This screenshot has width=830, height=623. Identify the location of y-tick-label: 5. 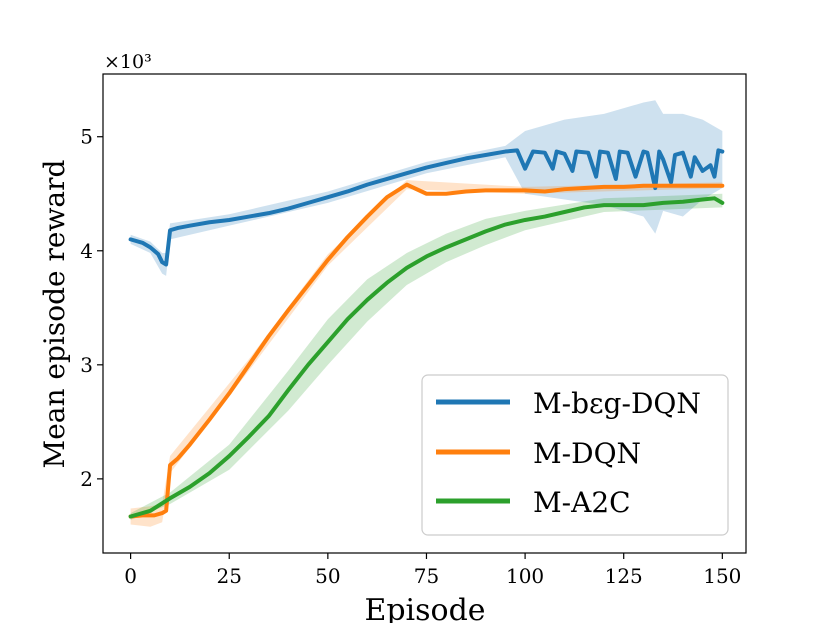
(86, 137).